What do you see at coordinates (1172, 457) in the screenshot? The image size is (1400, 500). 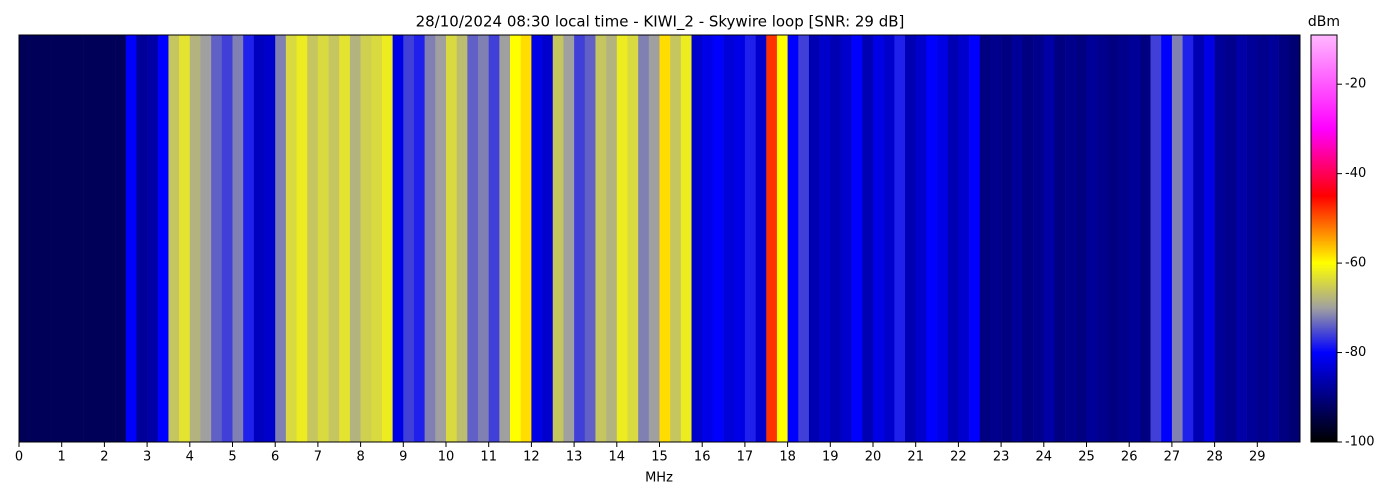 I see `x-tick-label: 27` at bounding box center [1172, 457].